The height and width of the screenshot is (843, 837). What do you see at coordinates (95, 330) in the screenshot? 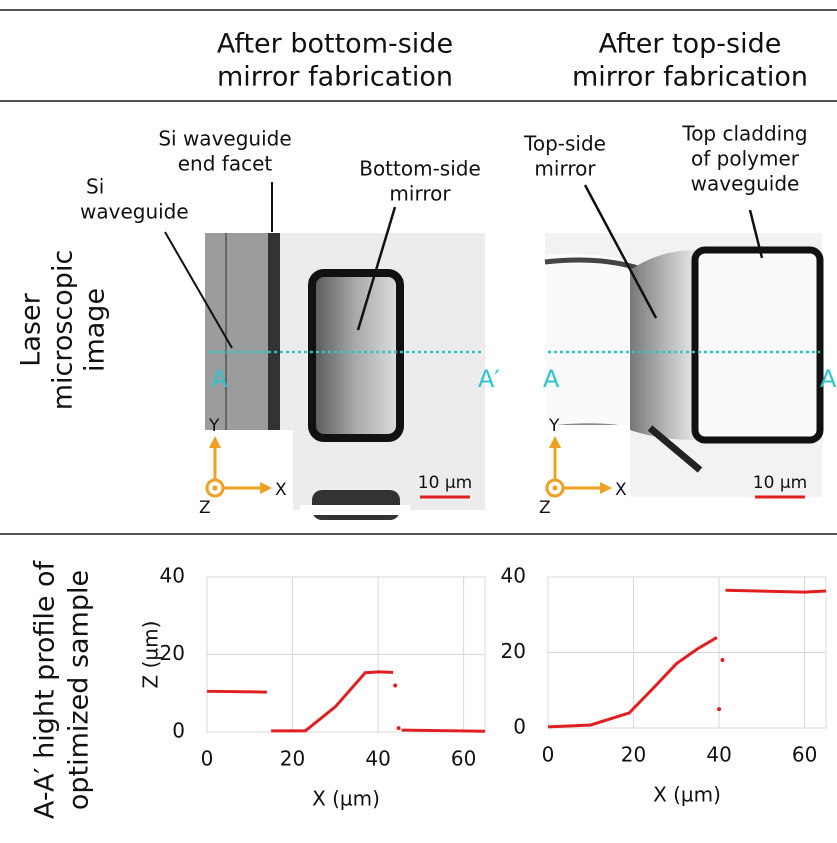
I see `row-label-line: image` at bounding box center [95, 330].